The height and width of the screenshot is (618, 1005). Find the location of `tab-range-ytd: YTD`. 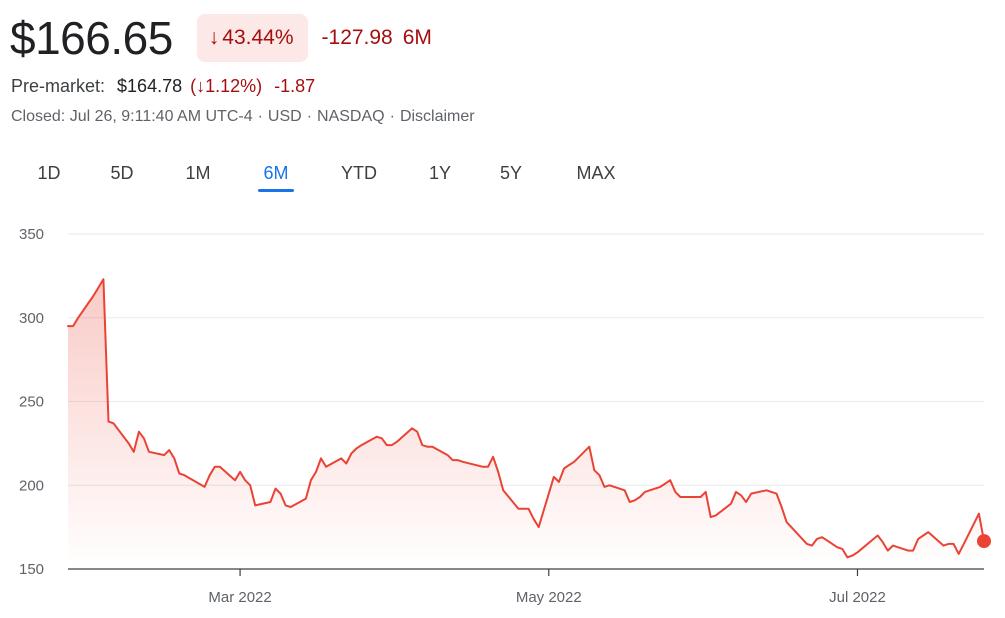

tab-range-ytd: YTD is located at coordinates (359, 173).